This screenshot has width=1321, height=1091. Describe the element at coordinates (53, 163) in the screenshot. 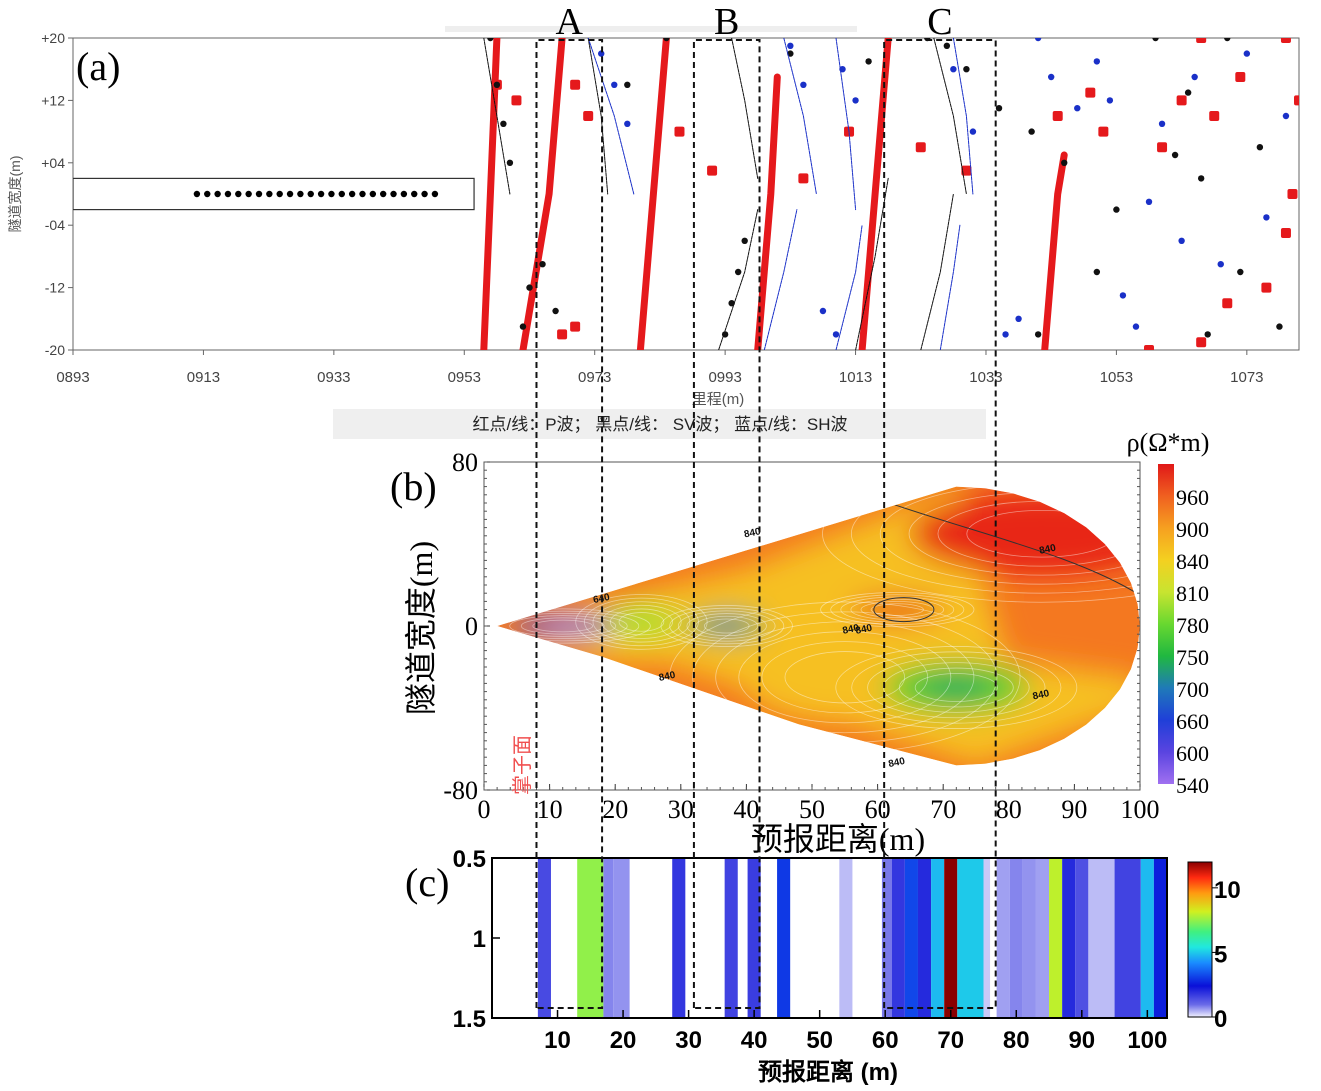

I see `y-tick-label: +04` at that location.